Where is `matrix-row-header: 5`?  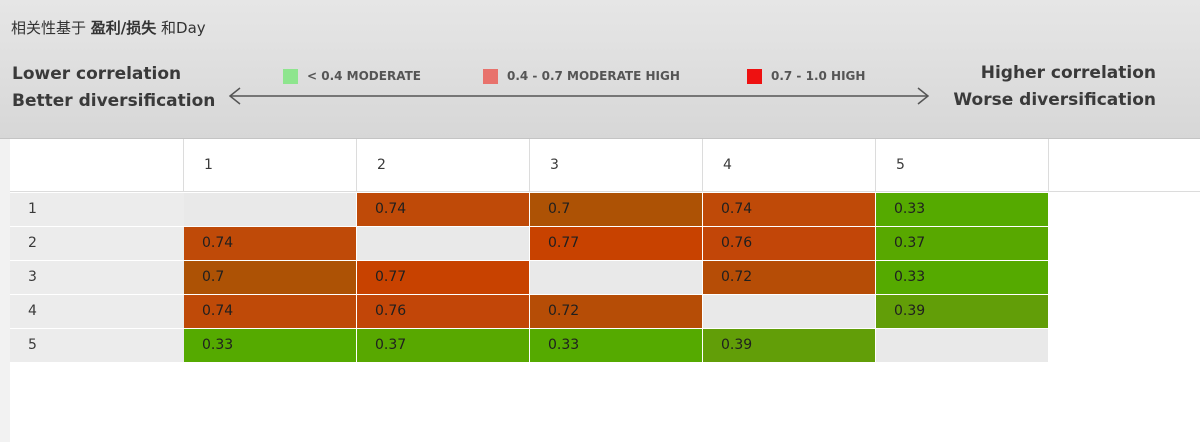 matrix-row-header: 5 is located at coordinates (97, 346).